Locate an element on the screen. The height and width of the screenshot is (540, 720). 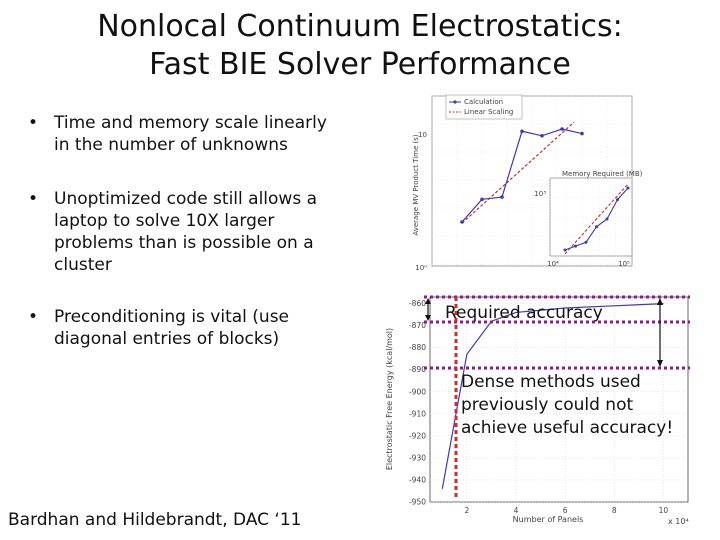
energy-grid is located at coordinates (559, 400).